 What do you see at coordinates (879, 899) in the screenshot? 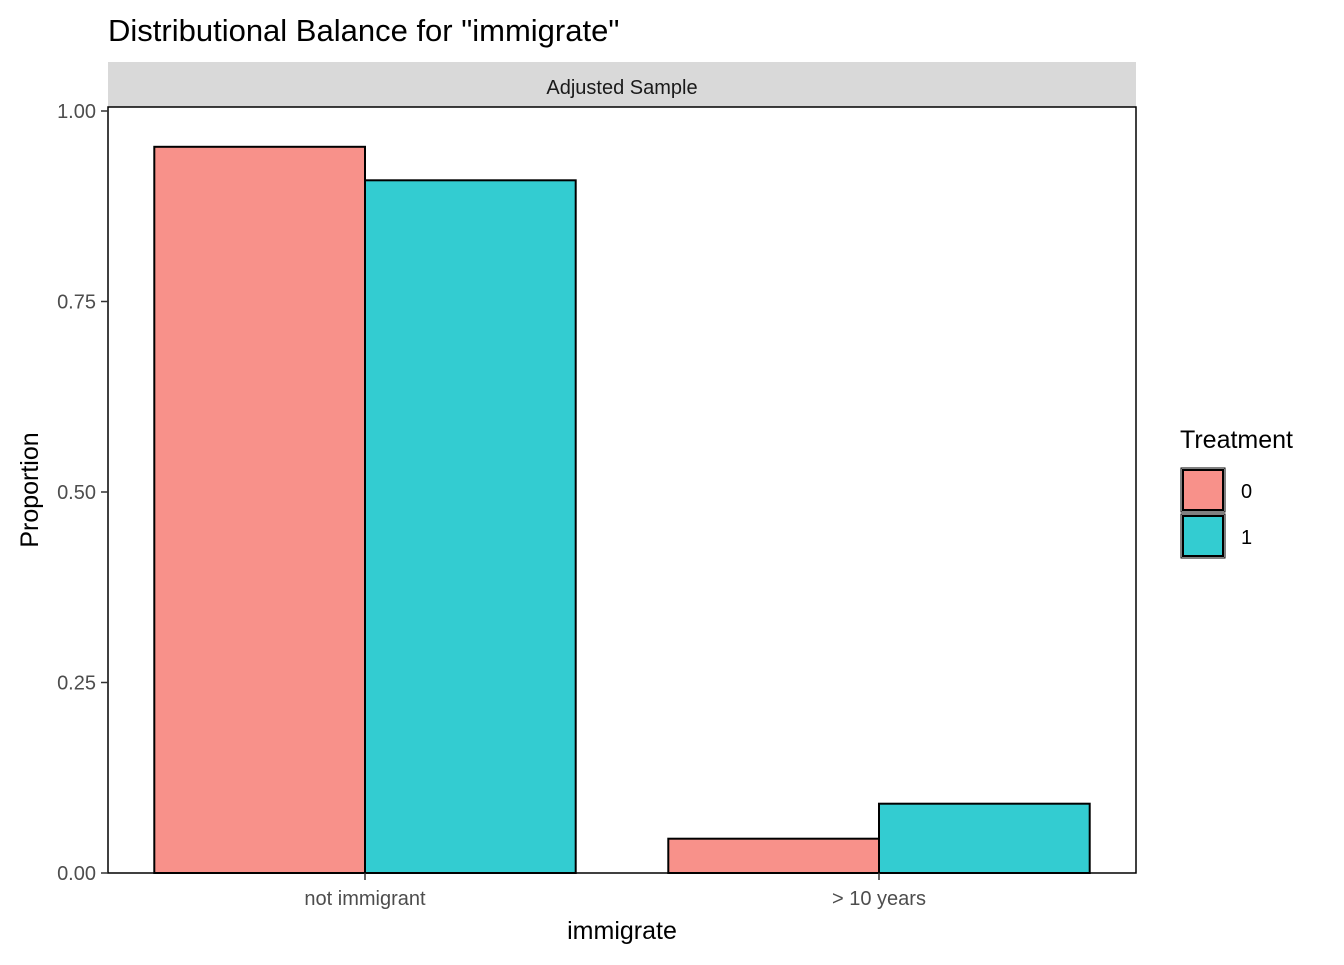
I see `x-tick-label: > 10 years` at bounding box center [879, 899].